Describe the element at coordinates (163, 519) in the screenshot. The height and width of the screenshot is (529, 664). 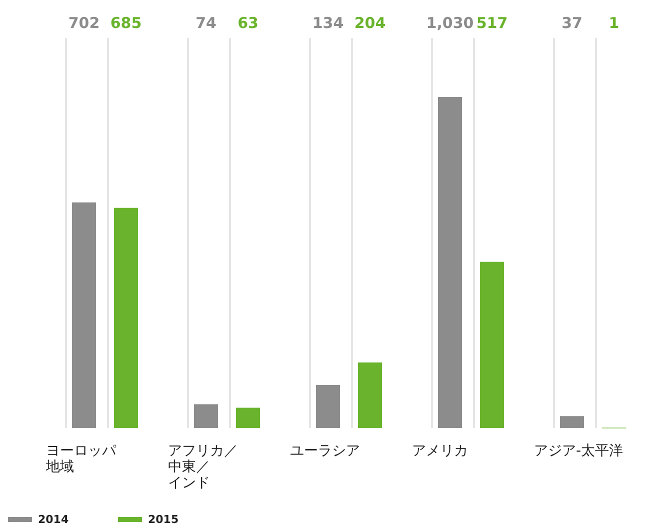
I see `legend-label: 2015` at that location.